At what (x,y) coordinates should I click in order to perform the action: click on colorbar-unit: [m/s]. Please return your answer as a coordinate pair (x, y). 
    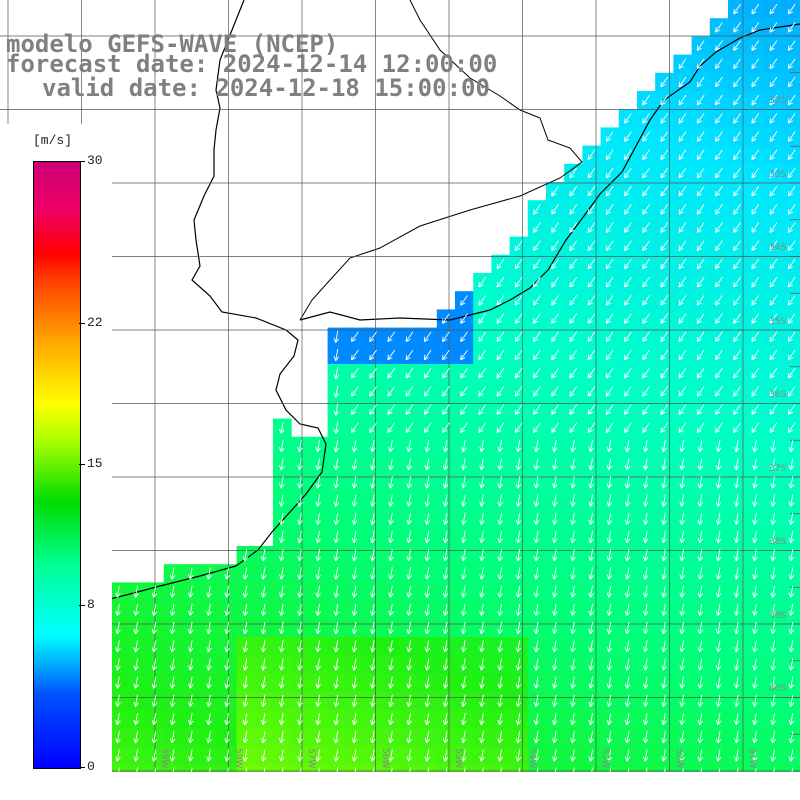
    Looking at the image, I should click on (53, 140).